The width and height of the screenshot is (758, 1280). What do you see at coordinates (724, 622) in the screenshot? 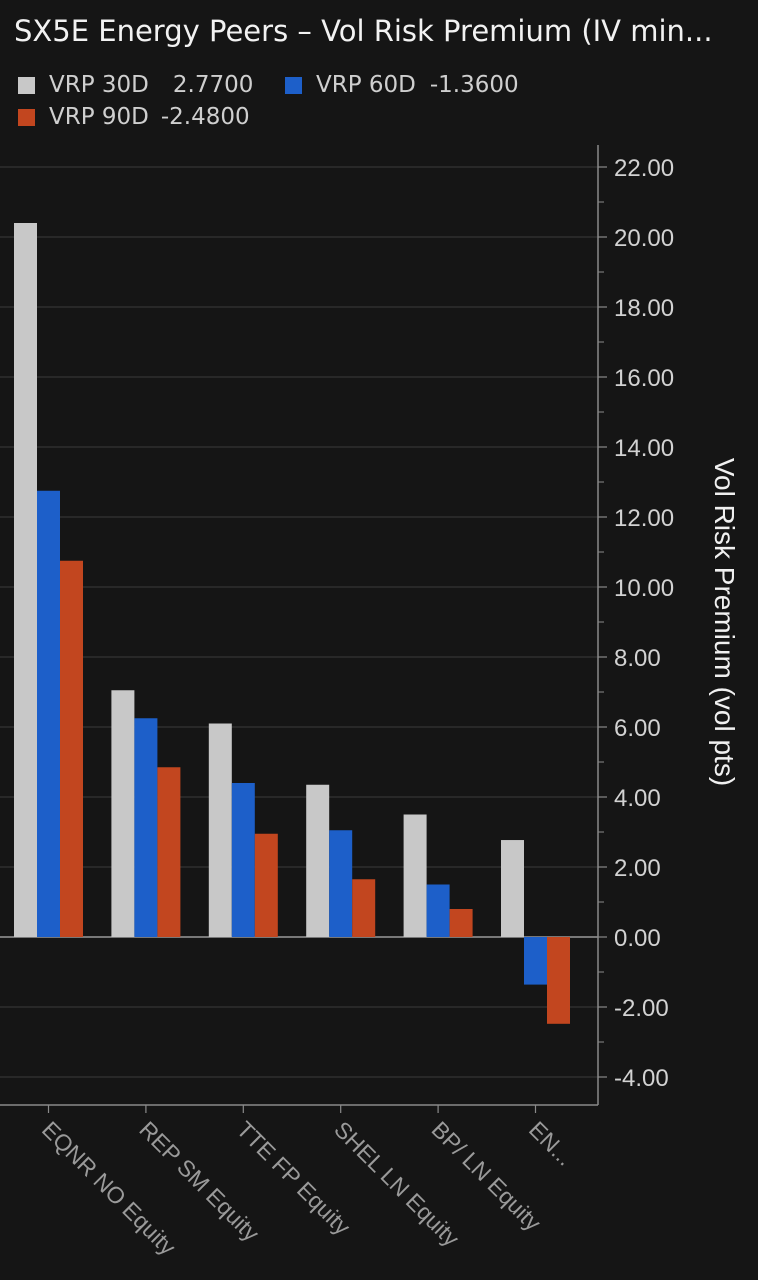
I see `y-axis-label: Vol Risk Premium (vol pts)` at bounding box center [724, 622].